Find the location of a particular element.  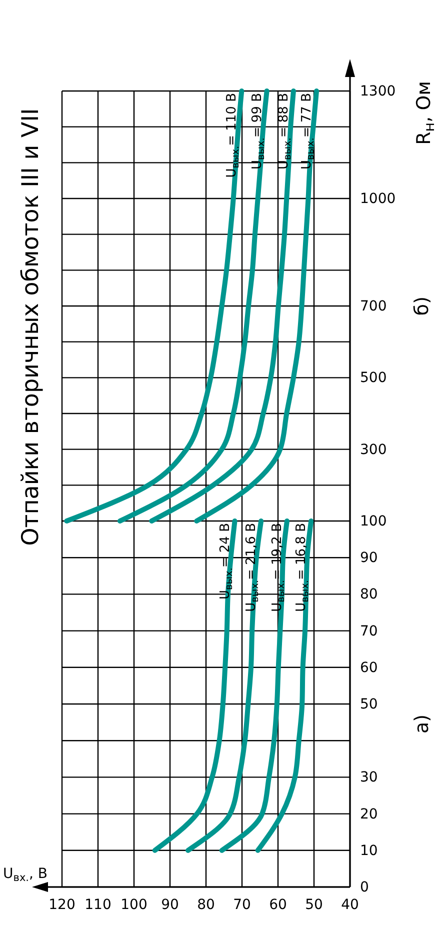

x-tick-label: 90 is located at coordinates (170, 904).